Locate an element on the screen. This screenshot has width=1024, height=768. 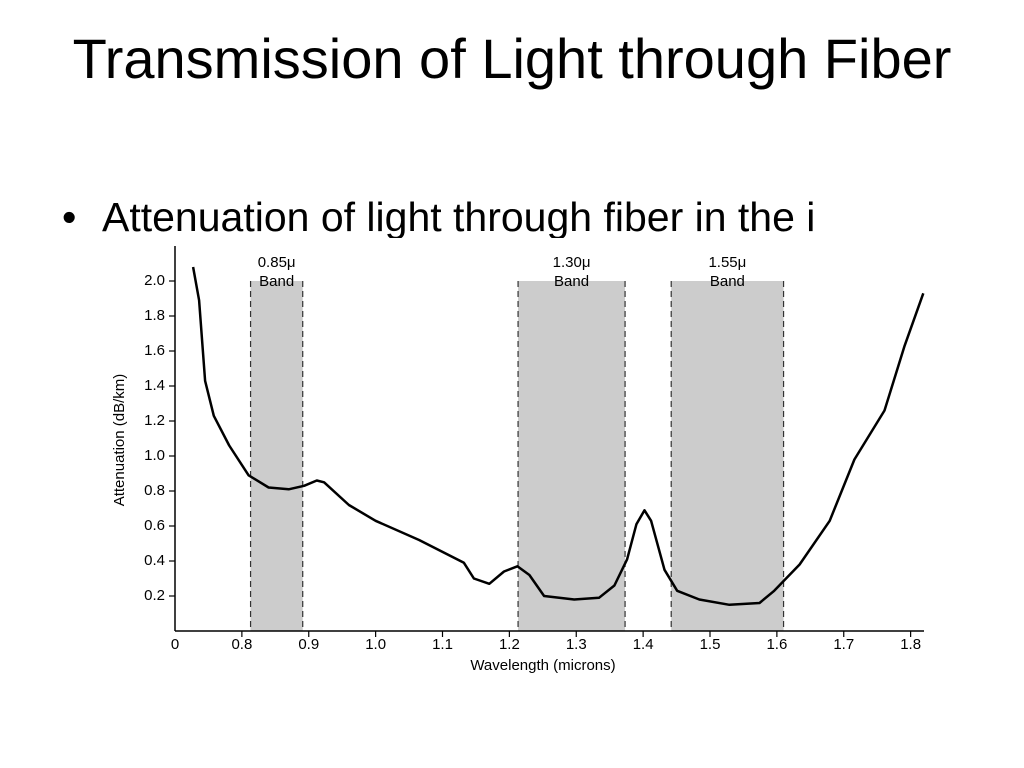
y-tick-label: 1.4 is located at coordinates (154, 385).